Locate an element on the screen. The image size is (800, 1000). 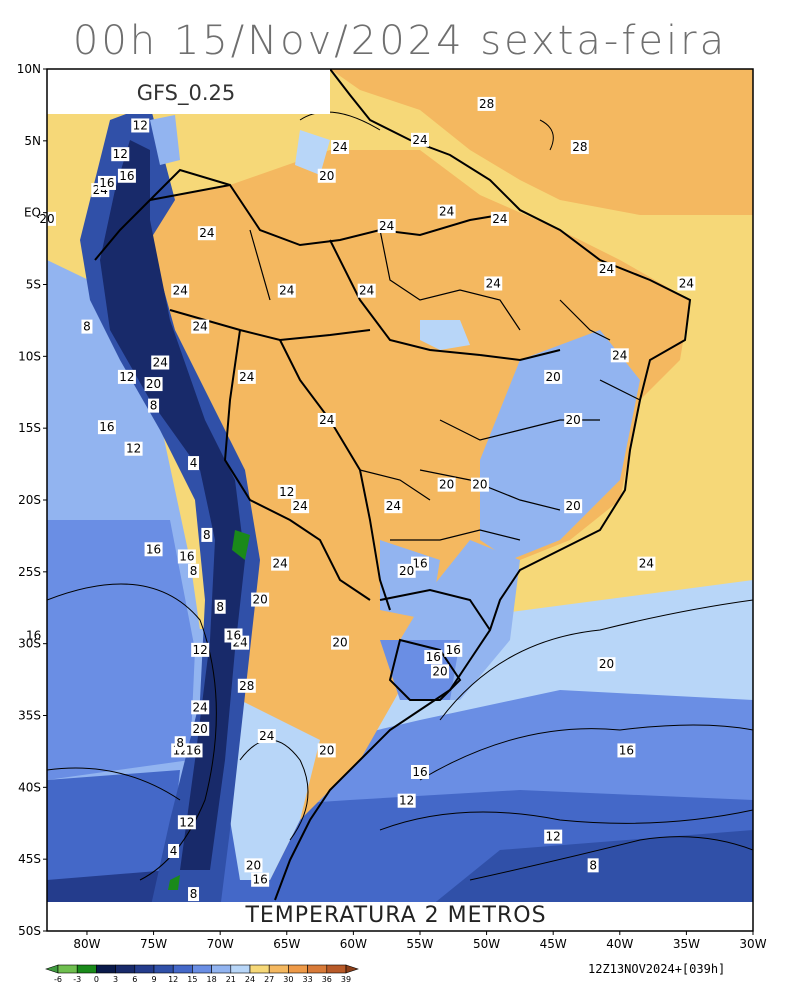
lon-tick-label: 60W is located at coordinates (353, 944).